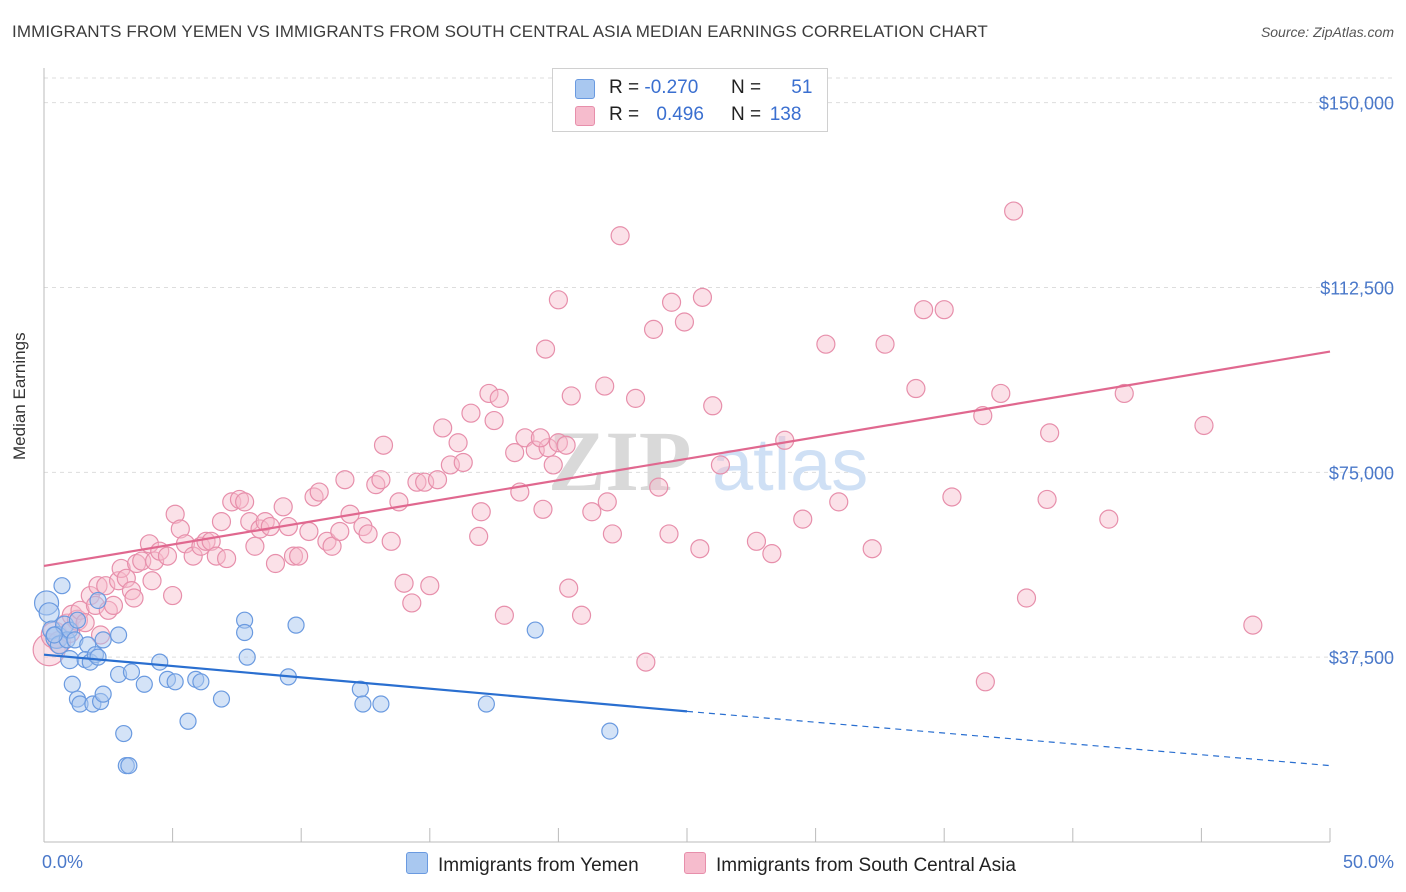 The height and width of the screenshot is (892, 1406). What do you see at coordinates (1361, 658) in the screenshot?
I see `y-tick-label-0: $37,500` at bounding box center [1361, 658].